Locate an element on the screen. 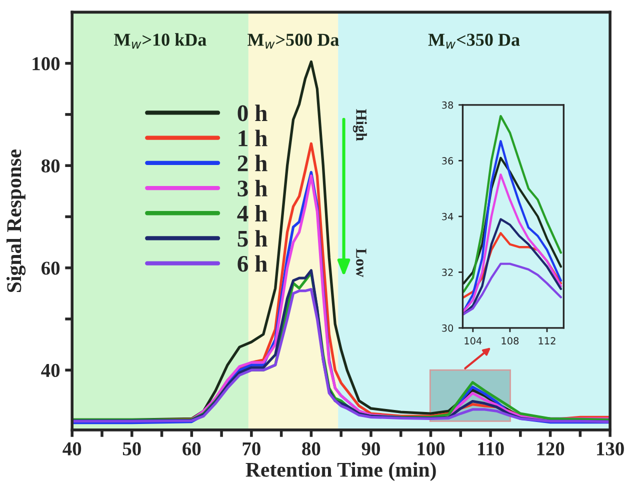 This screenshot has width=627, height=488. y-tick-label: 100 is located at coordinates (46, 63).